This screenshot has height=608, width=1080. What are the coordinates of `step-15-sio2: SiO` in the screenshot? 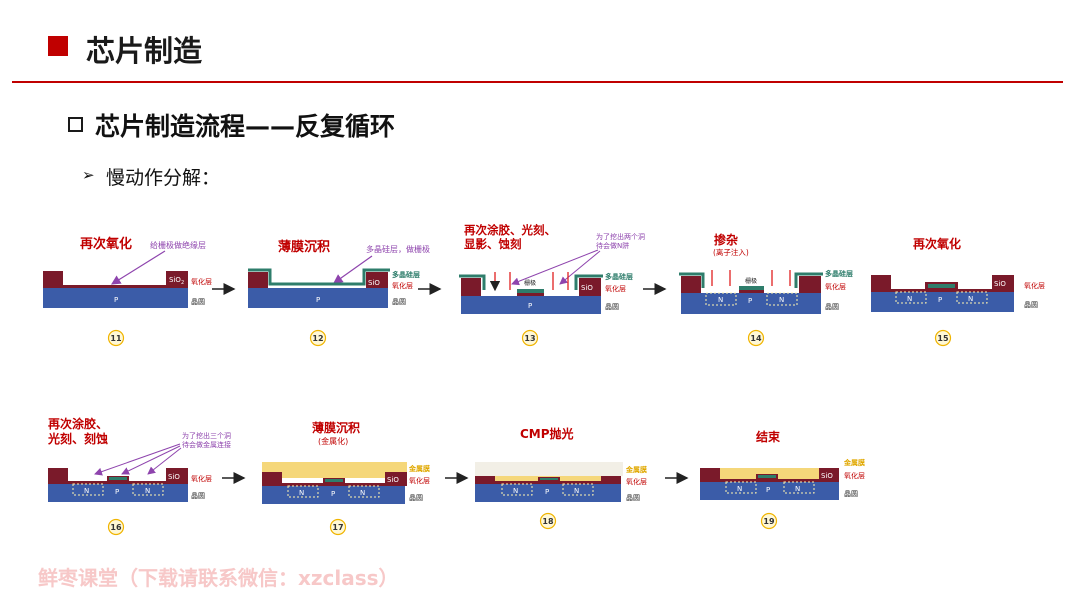 It's located at (1000, 284).